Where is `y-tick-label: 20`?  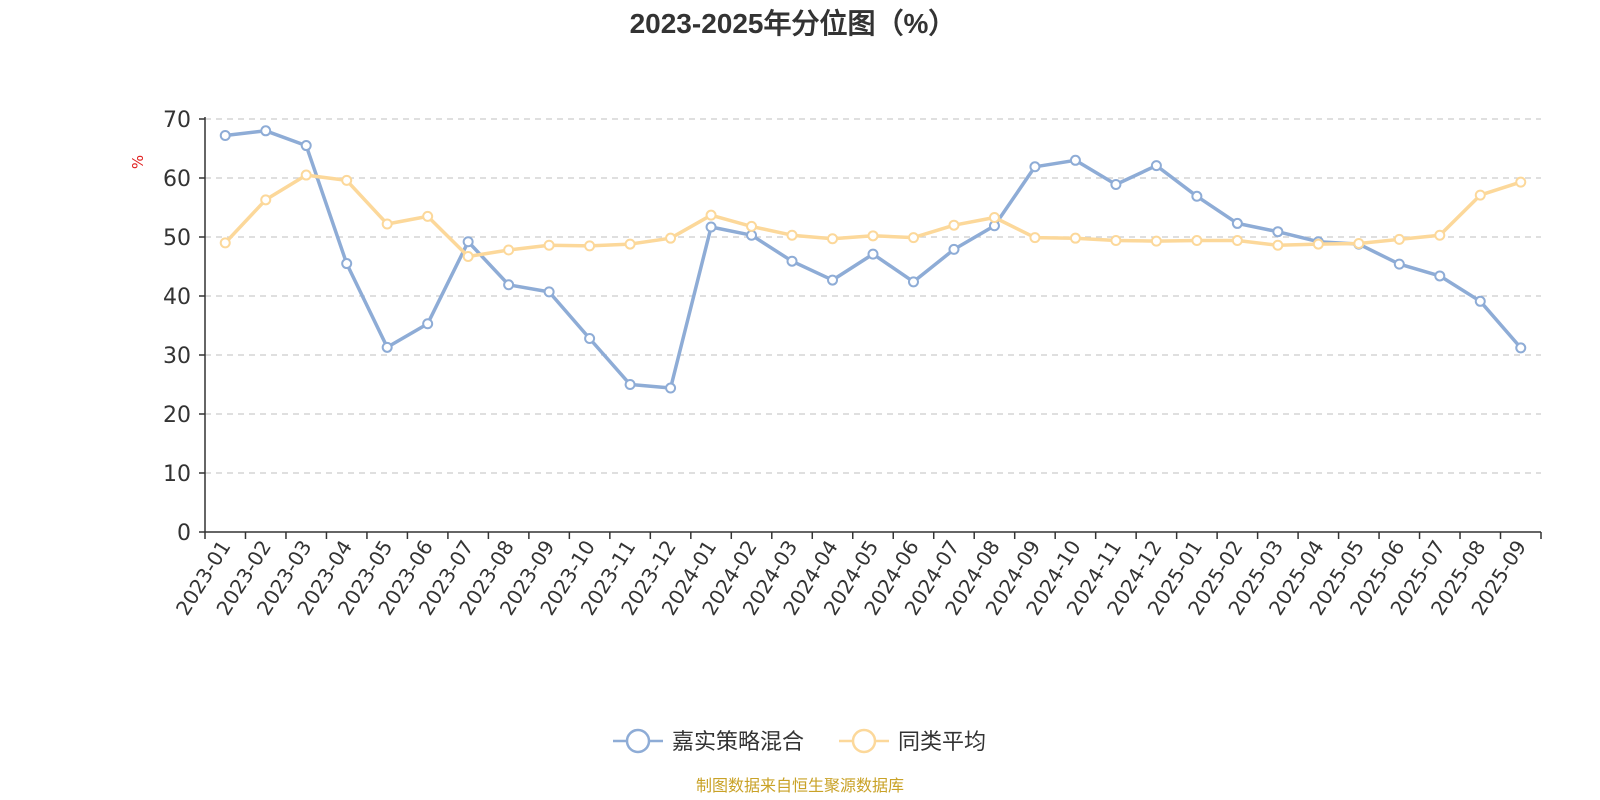 y-tick-label: 20 is located at coordinates (177, 415).